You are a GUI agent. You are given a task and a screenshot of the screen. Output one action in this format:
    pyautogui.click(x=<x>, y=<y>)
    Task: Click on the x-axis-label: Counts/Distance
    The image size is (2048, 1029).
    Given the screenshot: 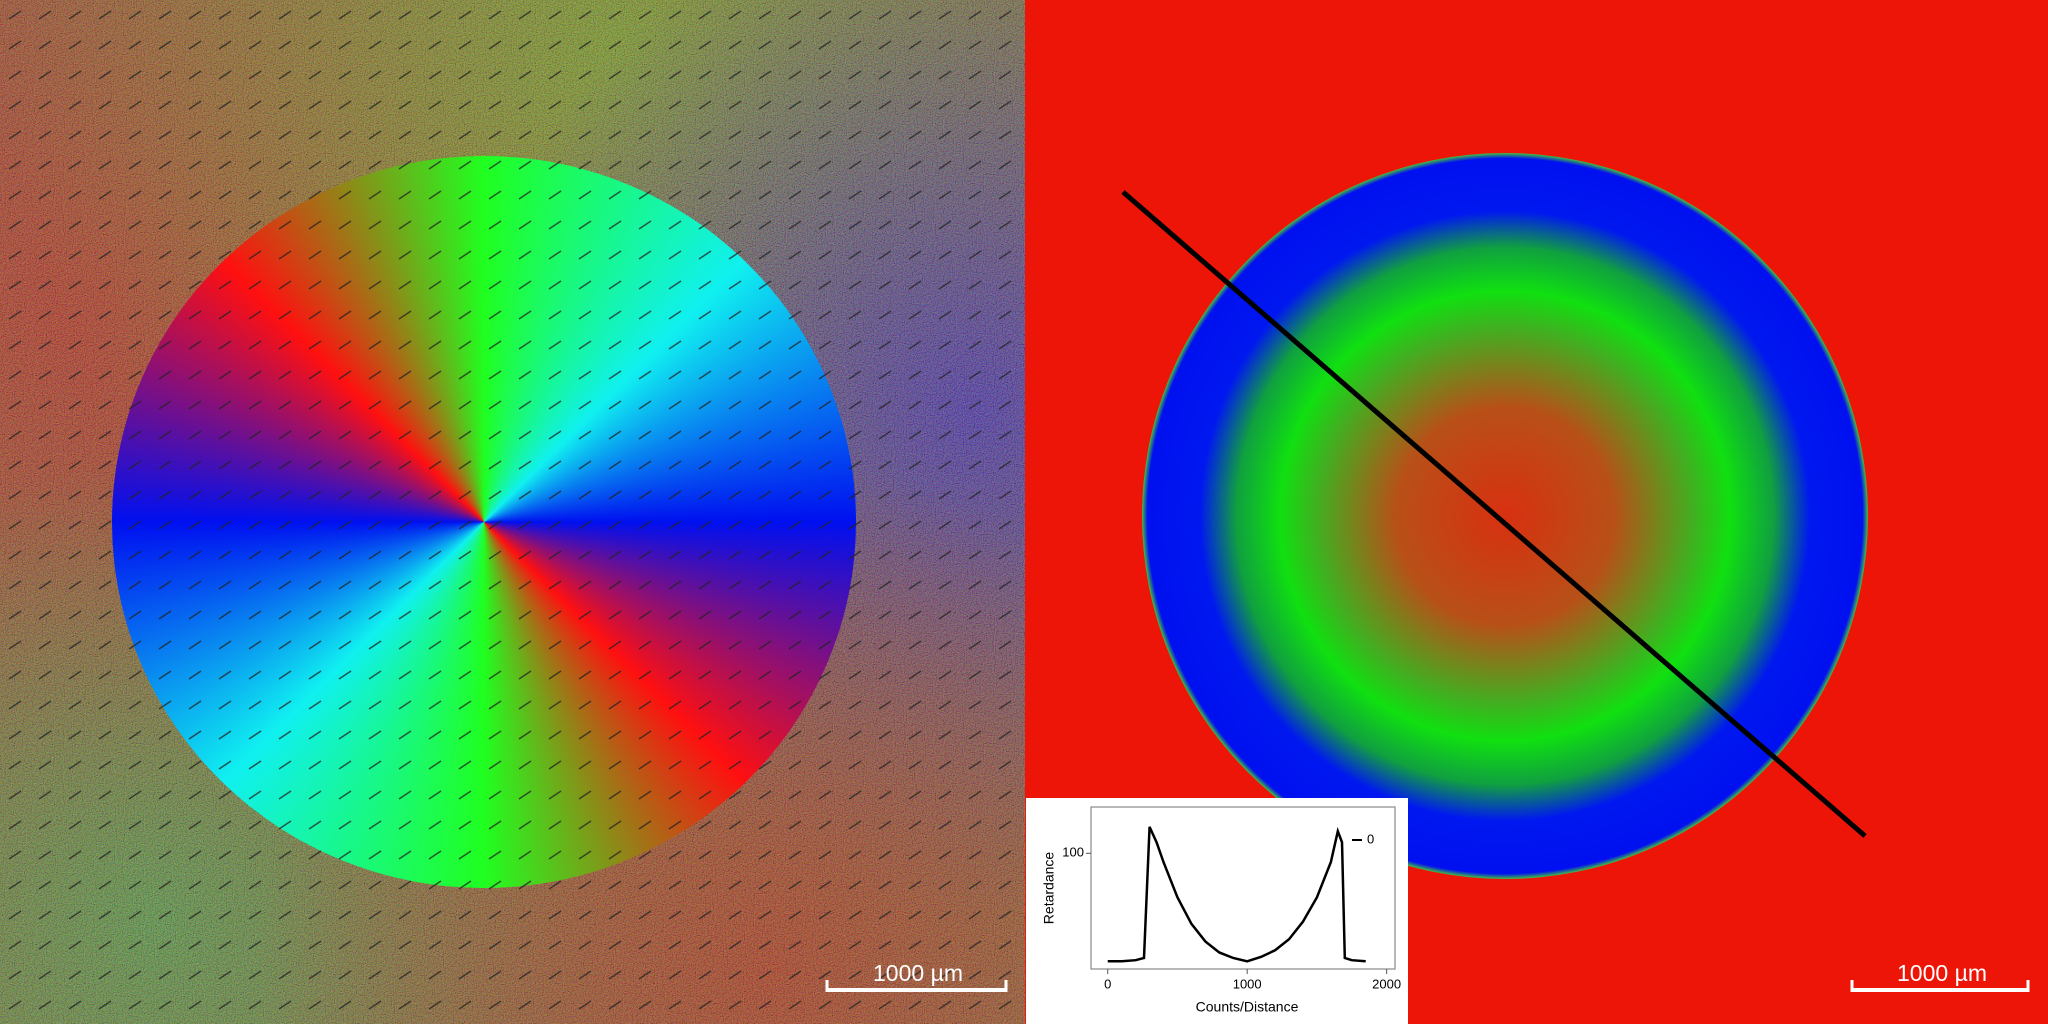 What is the action you would take?
    pyautogui.click(x=1247, y=1007)
    